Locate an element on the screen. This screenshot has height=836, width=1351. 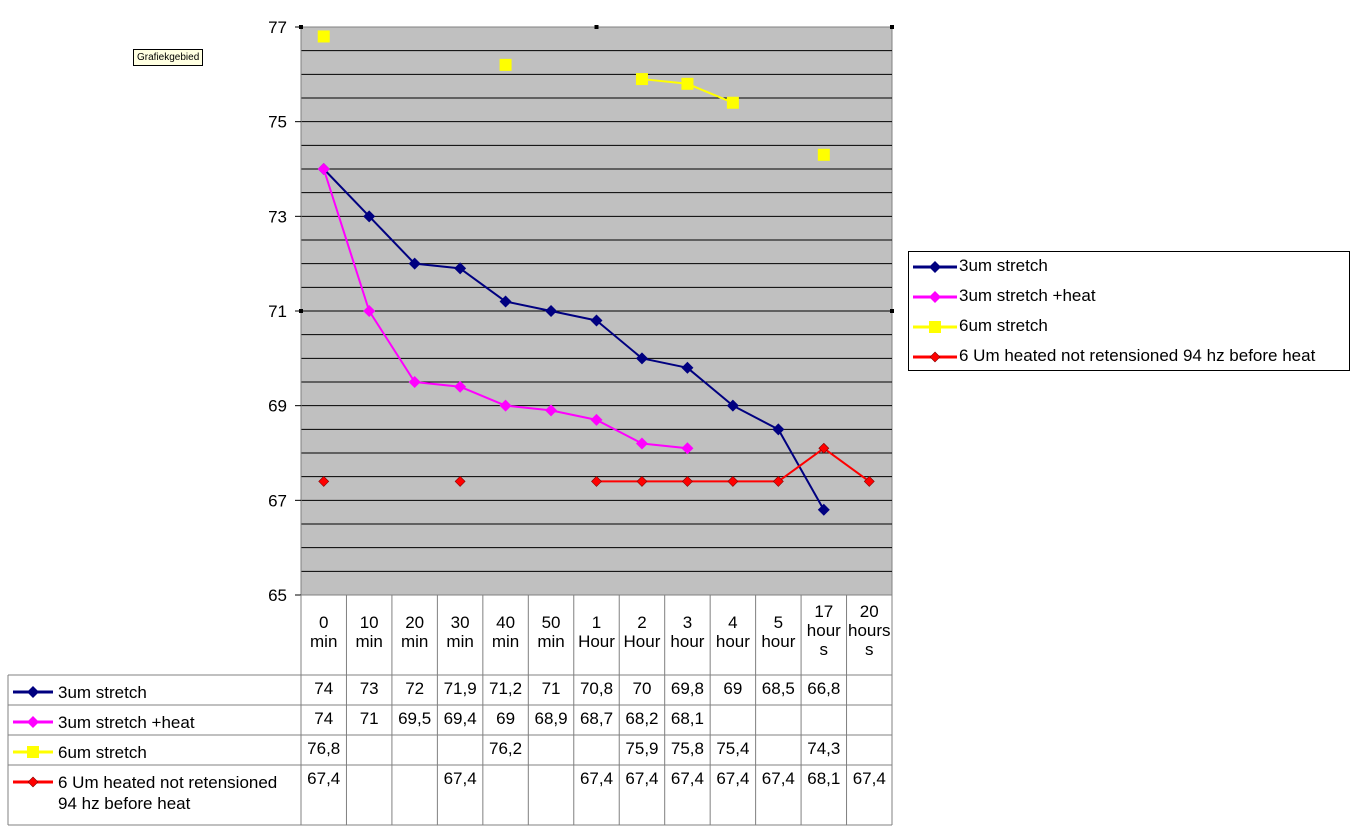
x-tick-label: s is located at coordinates (869, 649).